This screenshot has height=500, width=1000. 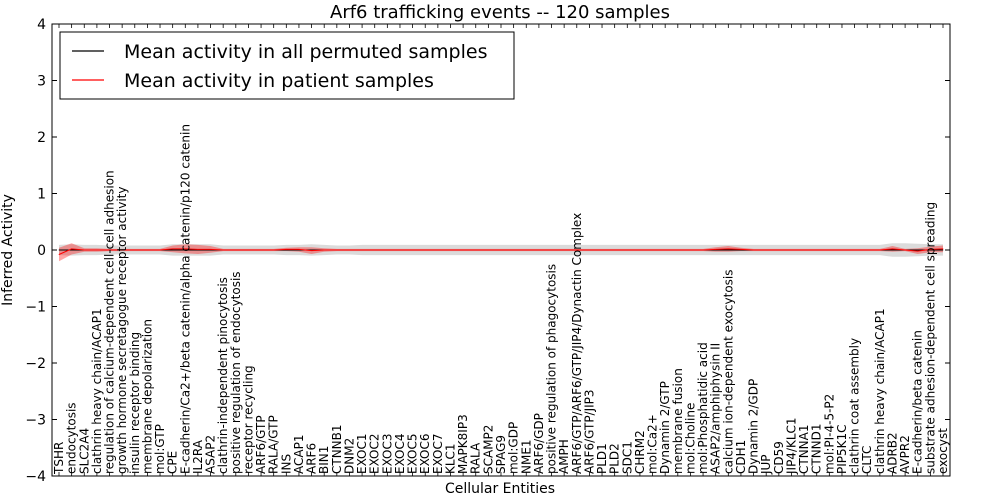 What do you see at coordinates (640, 452) in the screenshot?
I see `x-tick-label: CHRM2` at bounding box center [640, 452].